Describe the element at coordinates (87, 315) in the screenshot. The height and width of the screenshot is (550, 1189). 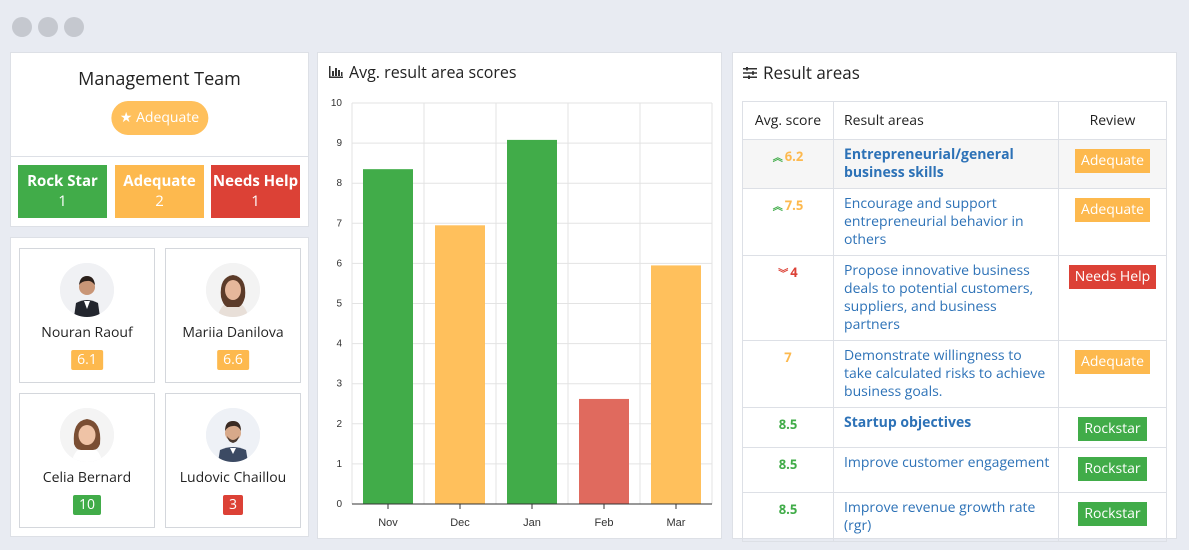
I see `member-card: Nouran Raouf 6.1` at that location.